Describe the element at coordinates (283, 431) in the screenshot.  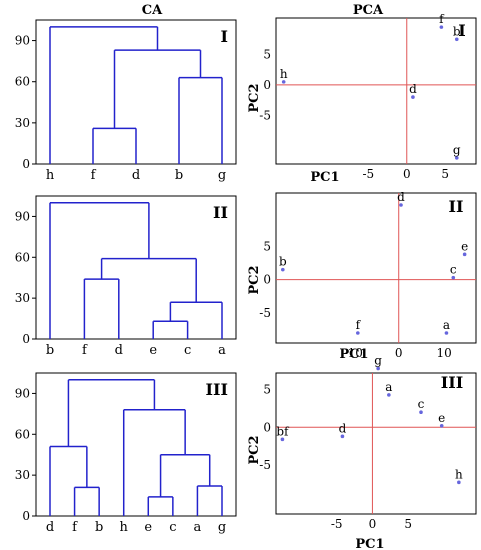
I see `point-label: bf` at that location.